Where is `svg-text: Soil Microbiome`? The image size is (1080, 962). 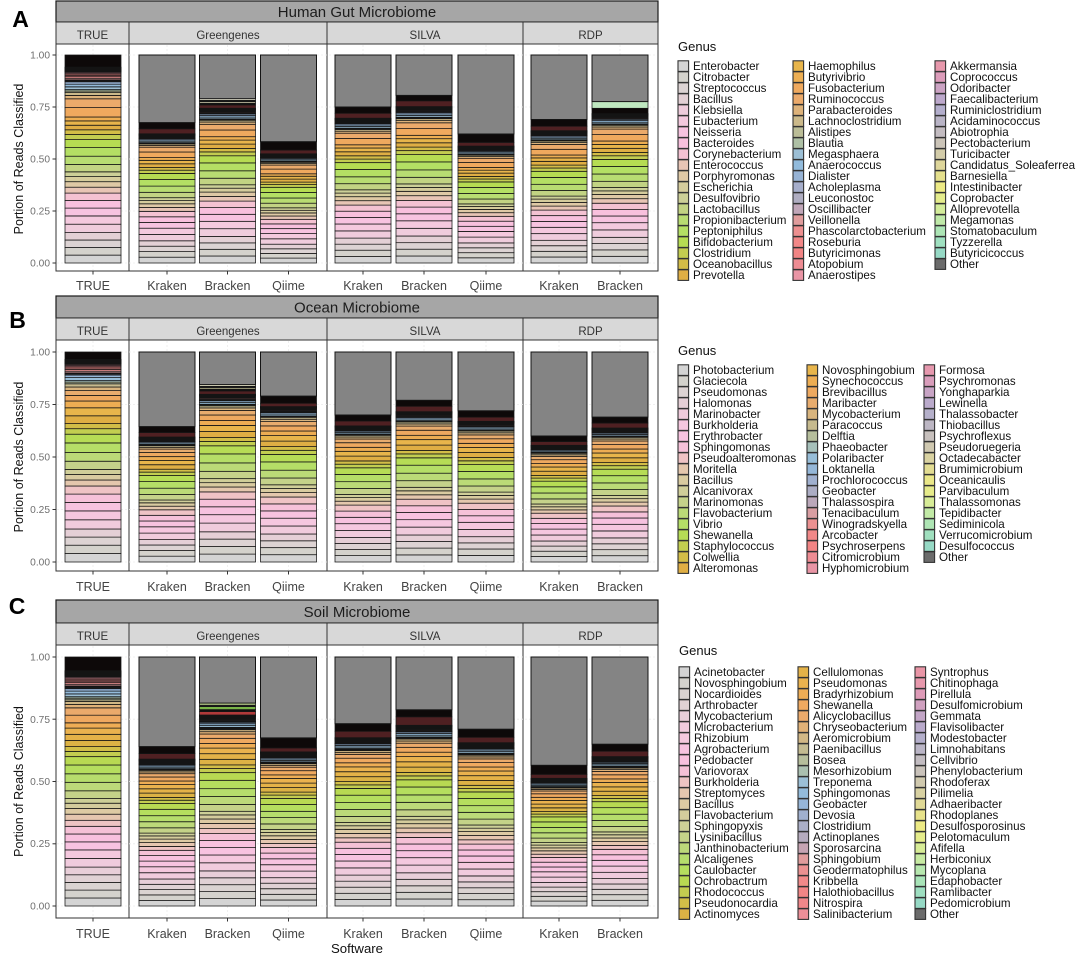 svg-text: Soil Microbiome is located at coordinates (357, 612).